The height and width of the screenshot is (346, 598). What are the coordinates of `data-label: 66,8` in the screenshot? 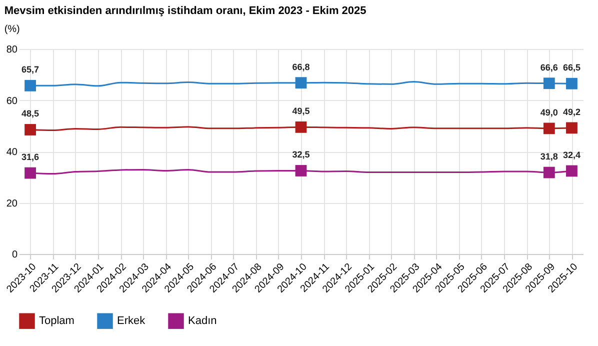 It's located at (301, 67).